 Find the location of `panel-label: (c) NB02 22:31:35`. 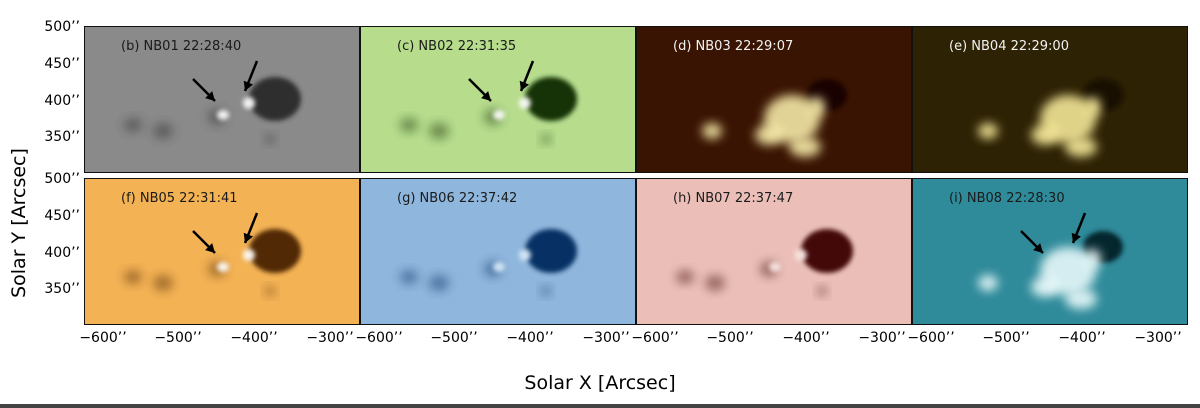

panel-label: (c) NB02 22:31:35 is located at coordinates (457, 46).